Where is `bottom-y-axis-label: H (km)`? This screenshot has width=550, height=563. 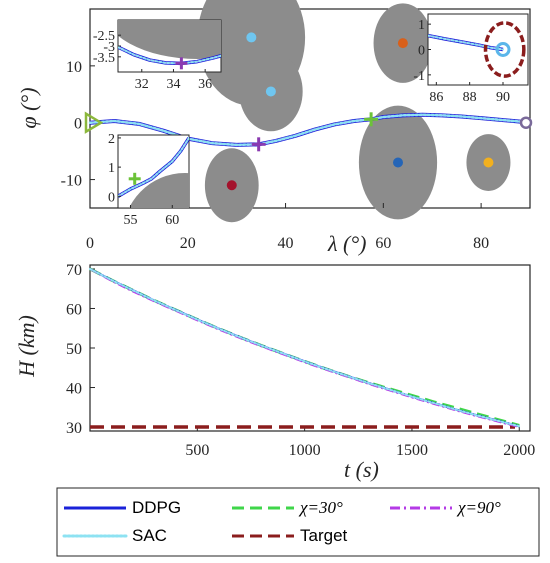 bottom-y-axis-label: H (km) is located at coordinates (26, 346).